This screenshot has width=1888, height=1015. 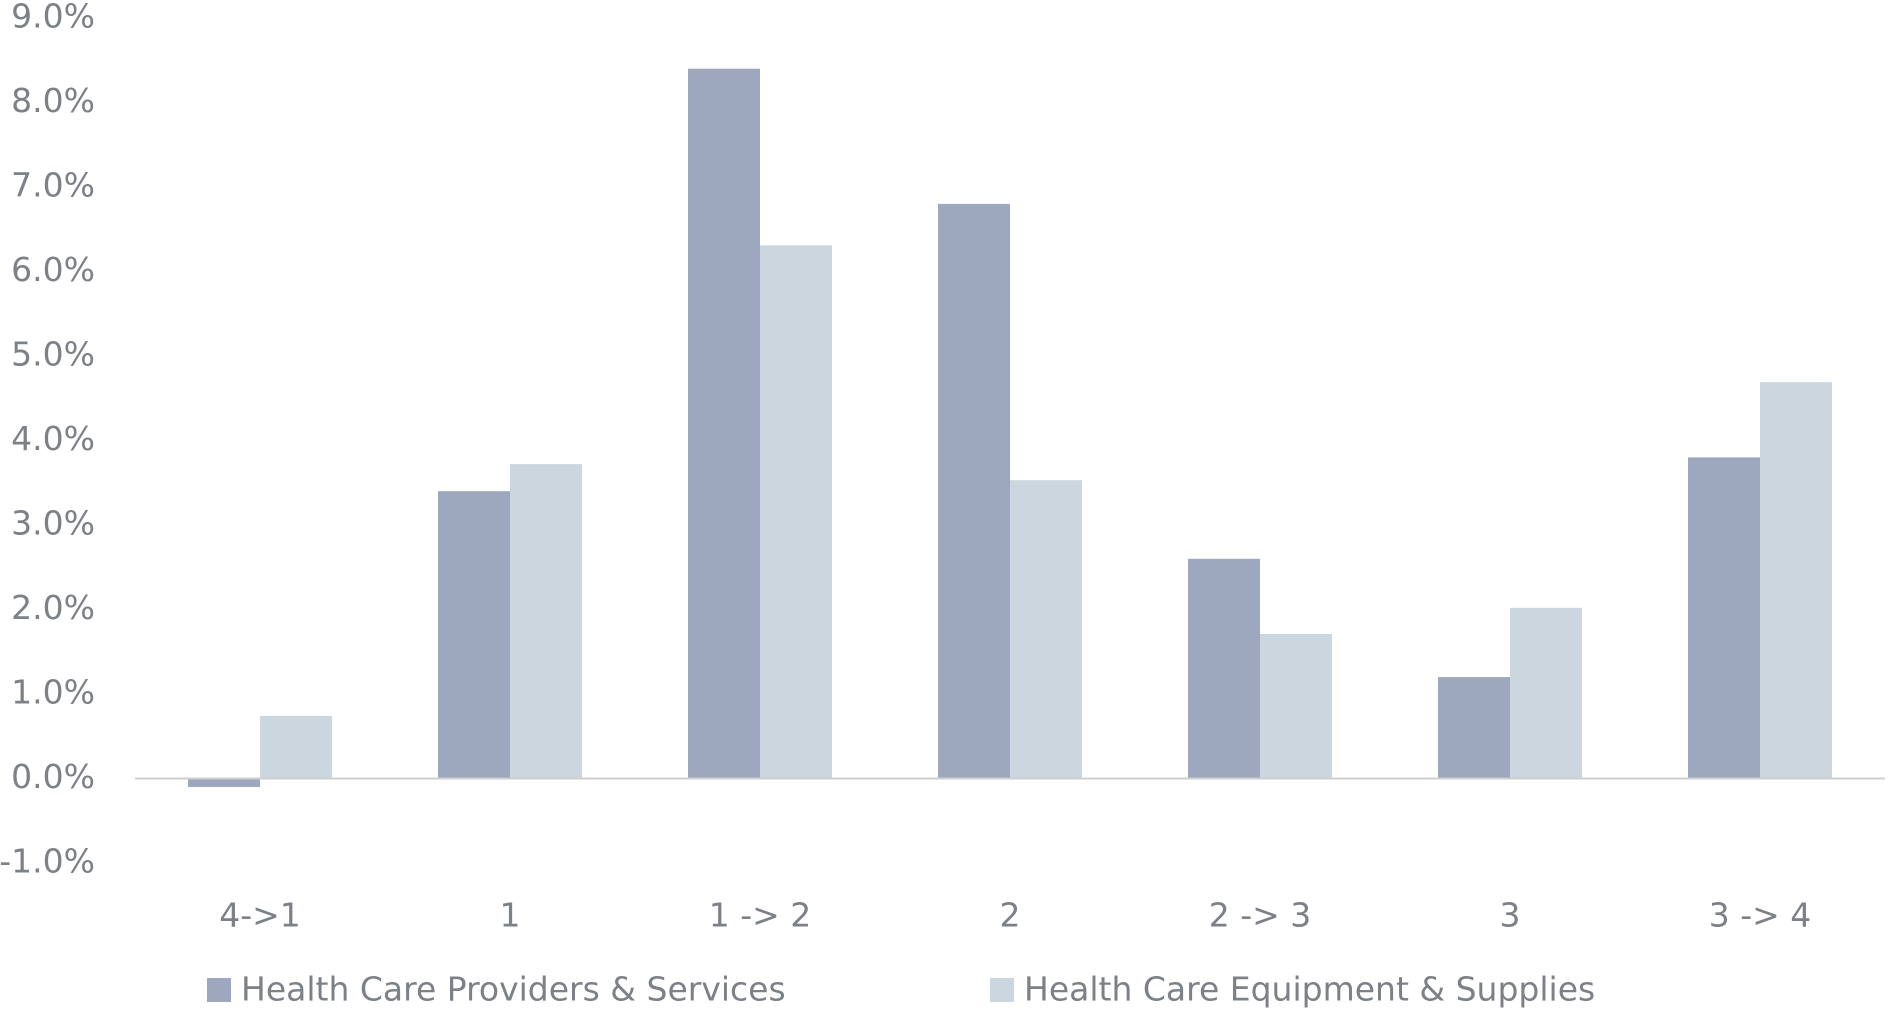 I want to click on y-tick-label: 8.0%, so click(x=53, y=100).